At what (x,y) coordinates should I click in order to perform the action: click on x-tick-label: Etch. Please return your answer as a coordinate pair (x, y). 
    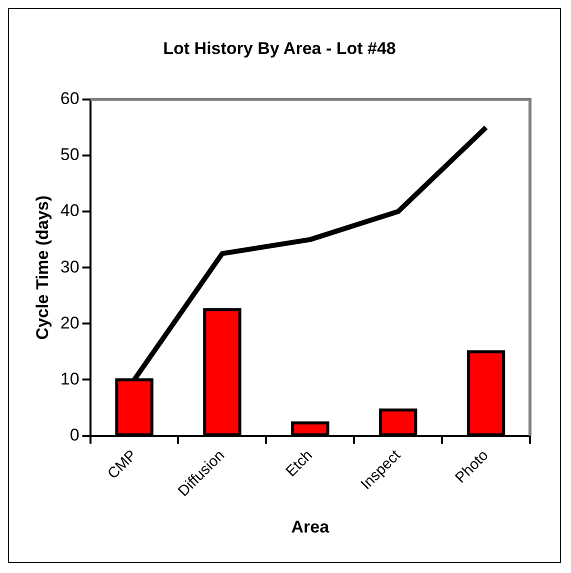
    Looking at the image, I should click on (299, 463).